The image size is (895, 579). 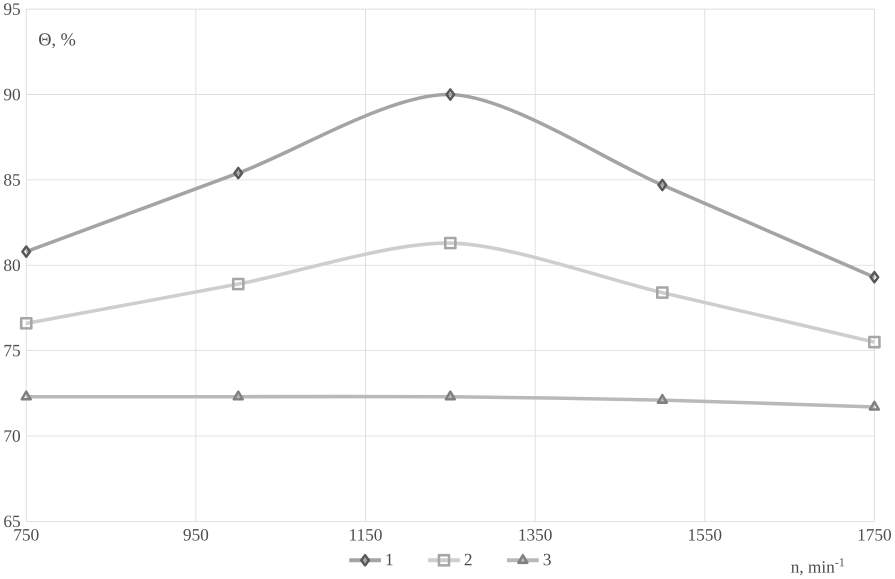 What do you see at coordinates (535, 535) in the screenshot?
I see `x-tick-label: 1350` at bounding box center [535, 535].